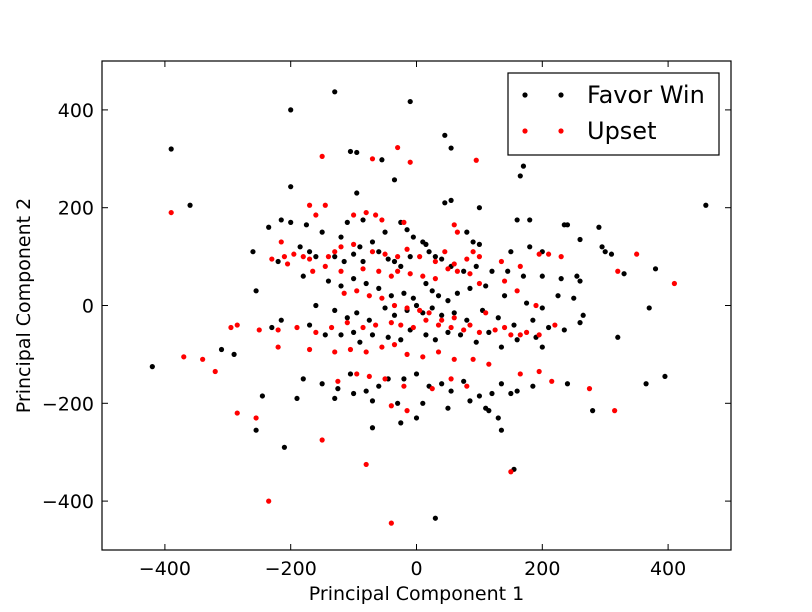 The height and width of the screenshot is (612, 812). I want to click on legend-label-favor-win: Favor Win, so click(646, 95).